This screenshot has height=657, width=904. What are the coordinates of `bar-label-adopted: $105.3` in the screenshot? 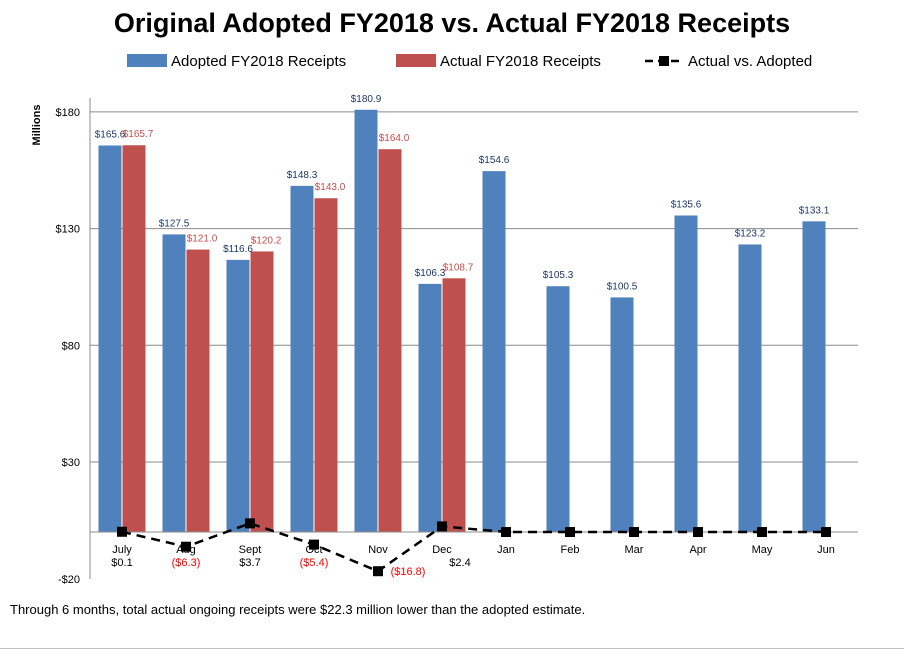 It's located at (558, 275).